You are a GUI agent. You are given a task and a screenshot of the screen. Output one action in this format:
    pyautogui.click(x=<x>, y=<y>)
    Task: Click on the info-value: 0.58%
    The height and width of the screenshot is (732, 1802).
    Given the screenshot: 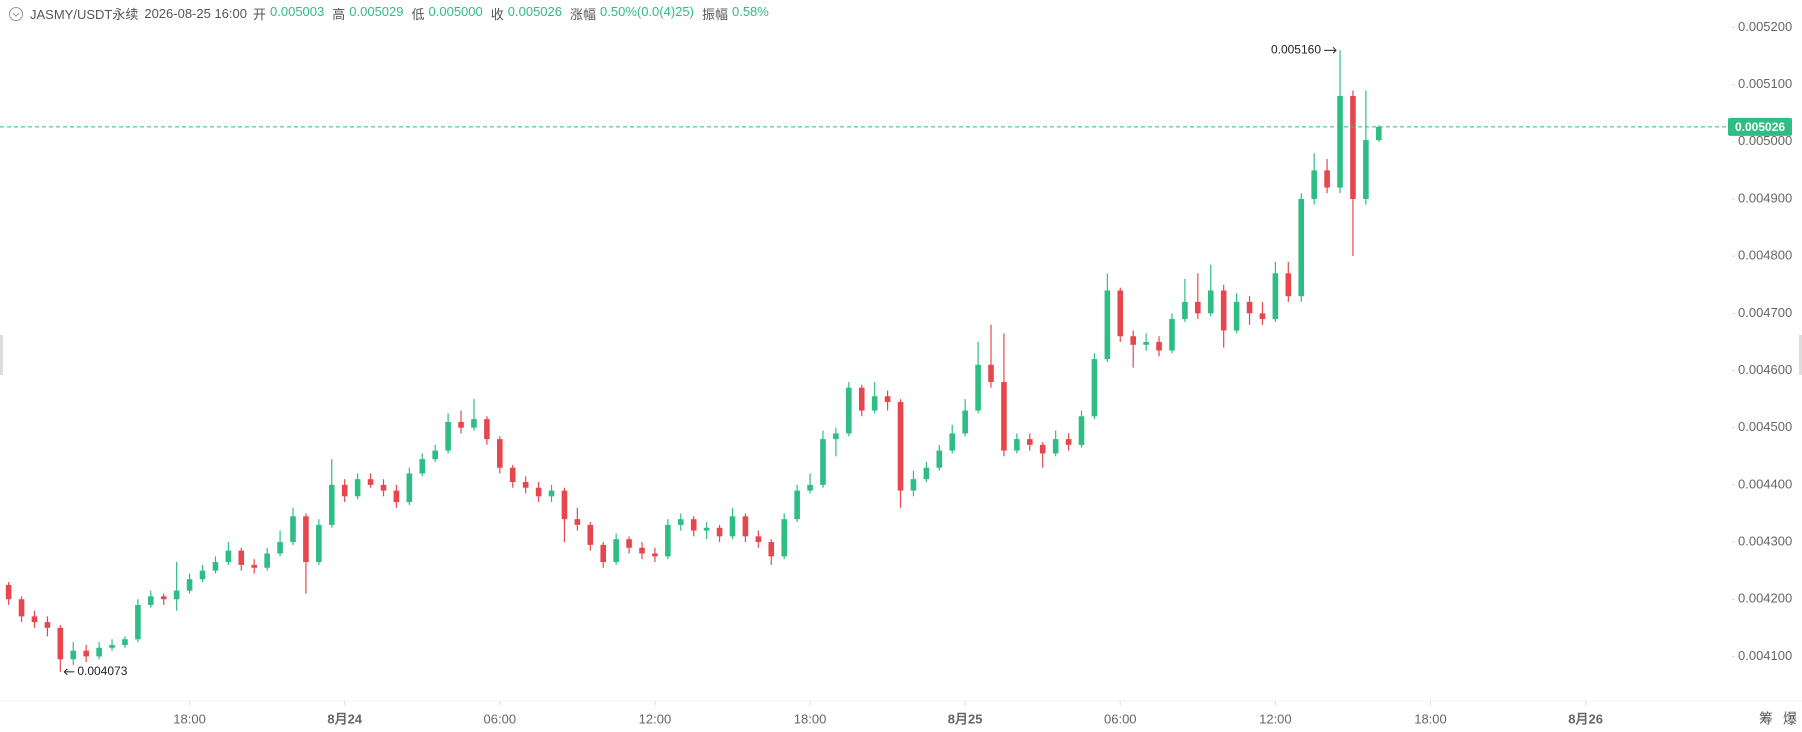 What is the action you would take?
    pyautogui.click(x=750, y=11)
    